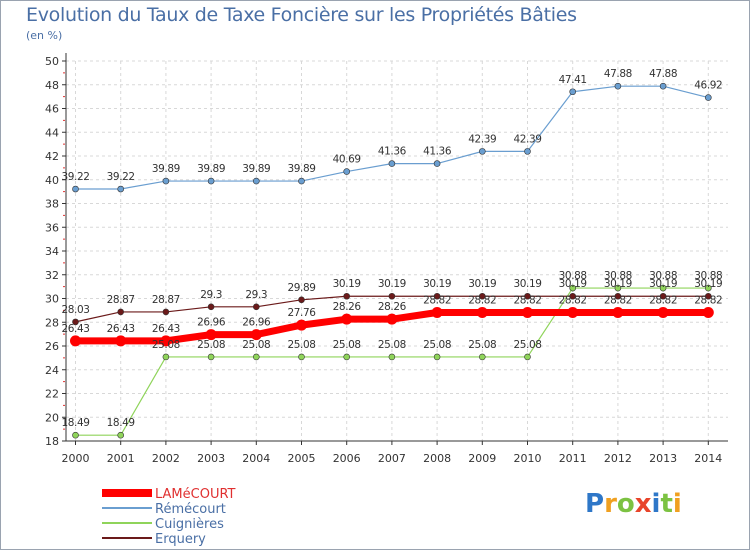  Describe the element at coordinates (392, 307) in the screenshot. I see `data-label: 28.26` at that location.